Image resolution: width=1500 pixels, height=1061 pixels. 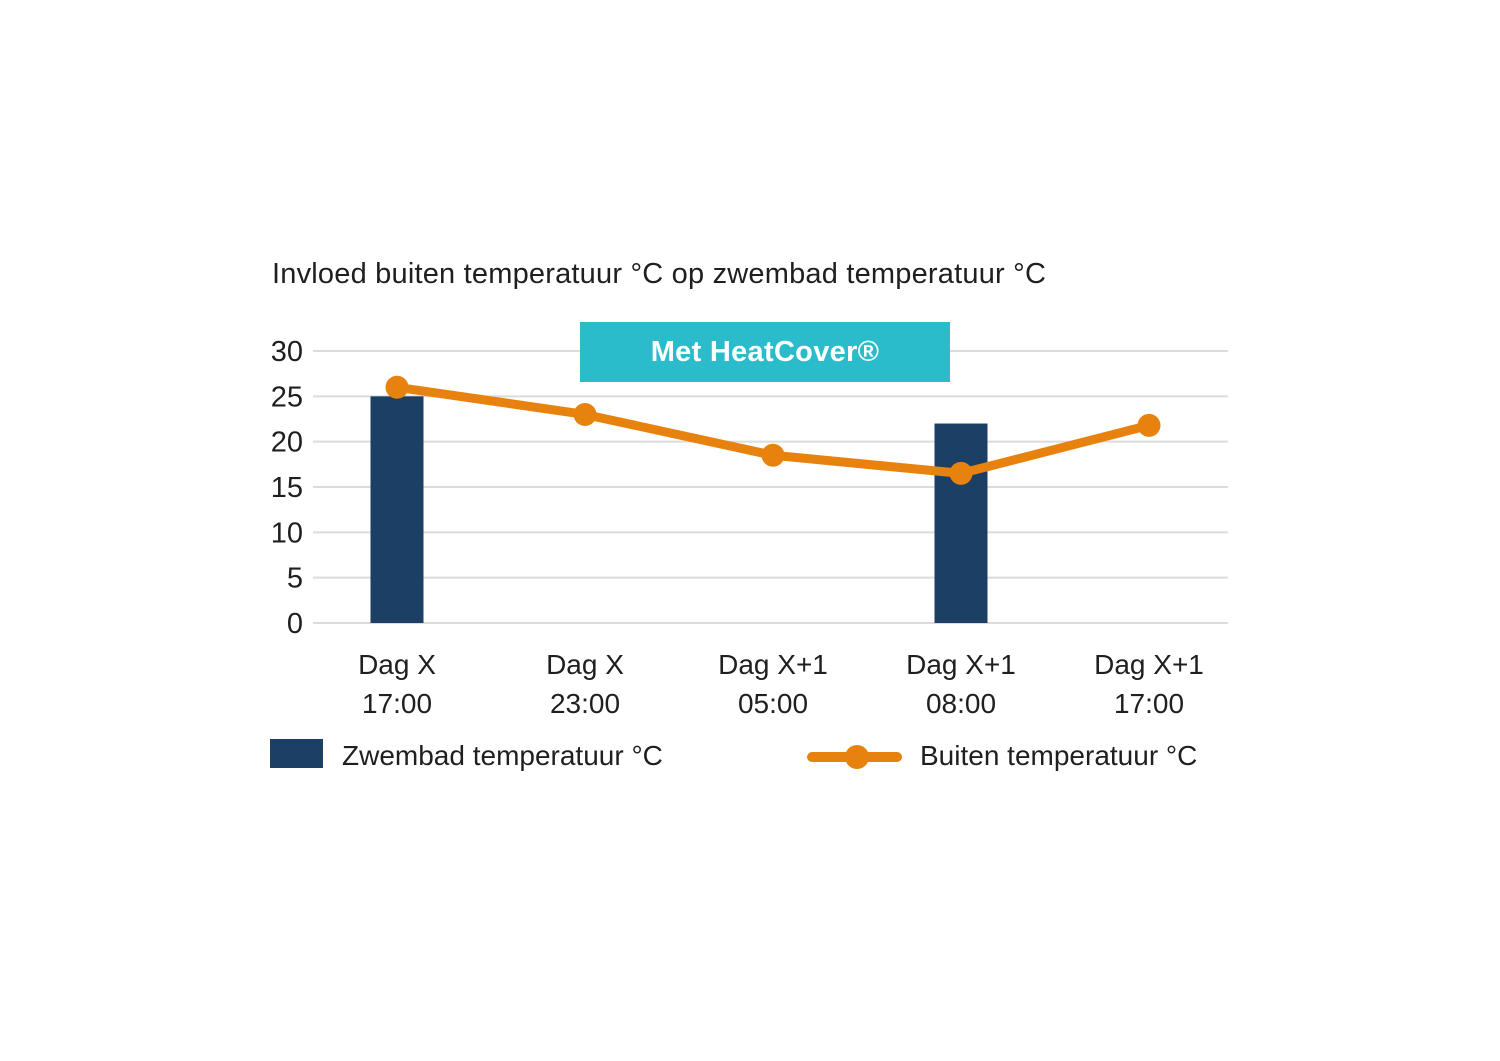 I want to click on y-tick-label: 5, so click(x=295, y=579).